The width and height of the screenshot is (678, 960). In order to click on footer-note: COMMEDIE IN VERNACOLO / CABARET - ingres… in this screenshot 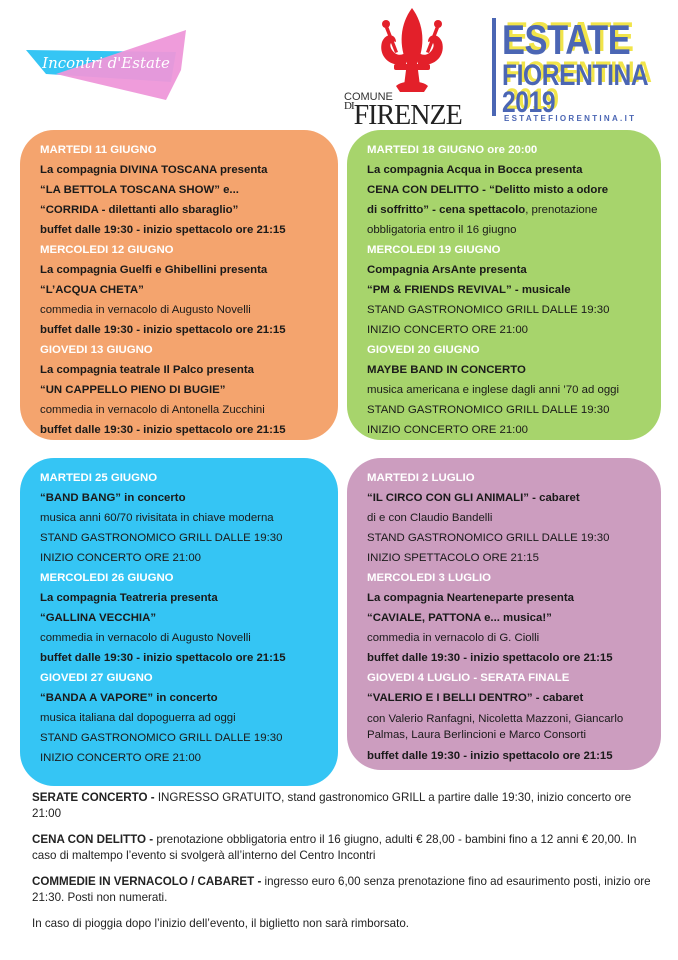, I will do `click(341, 889)`.